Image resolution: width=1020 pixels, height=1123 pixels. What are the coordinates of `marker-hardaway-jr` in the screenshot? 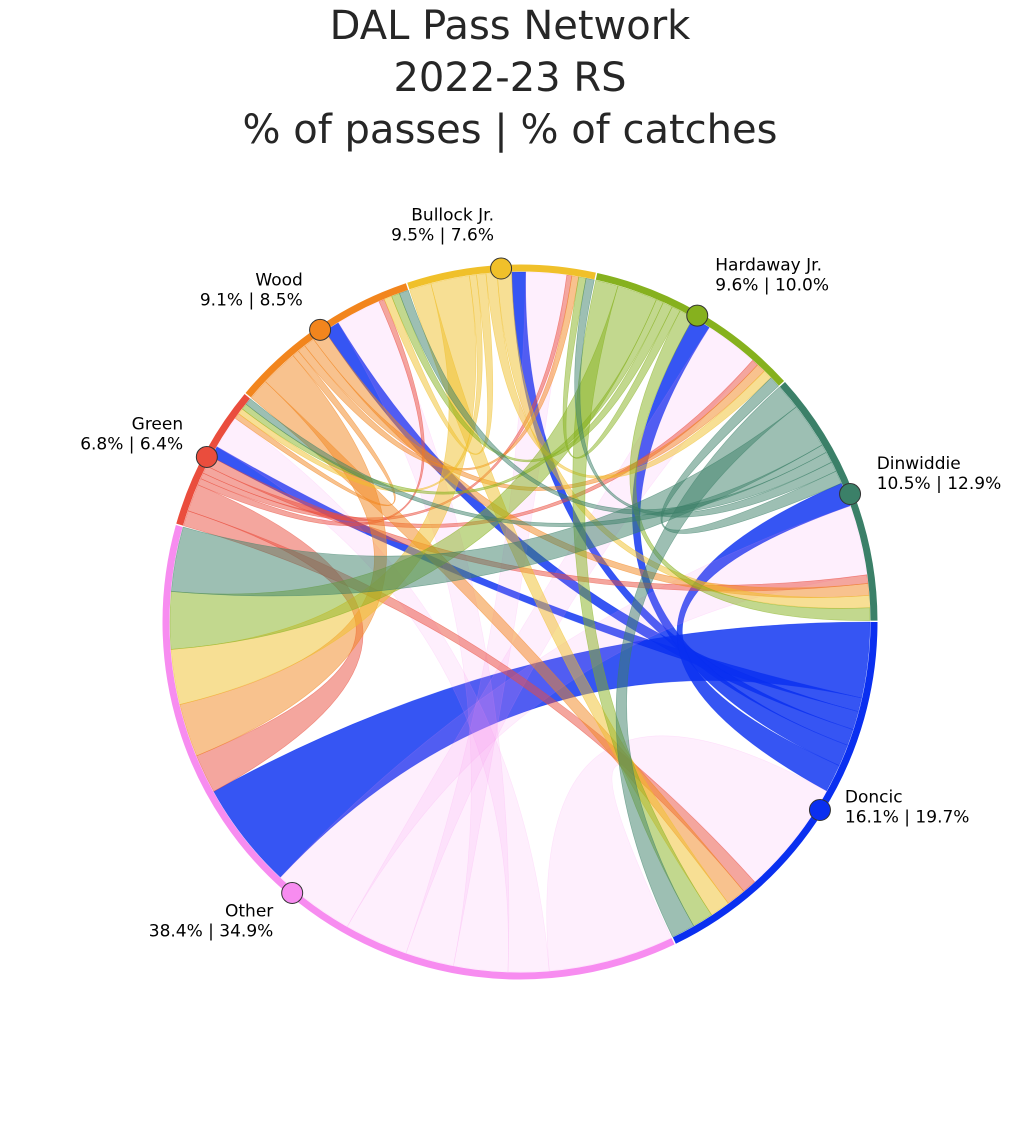 It's located at (697, 315).